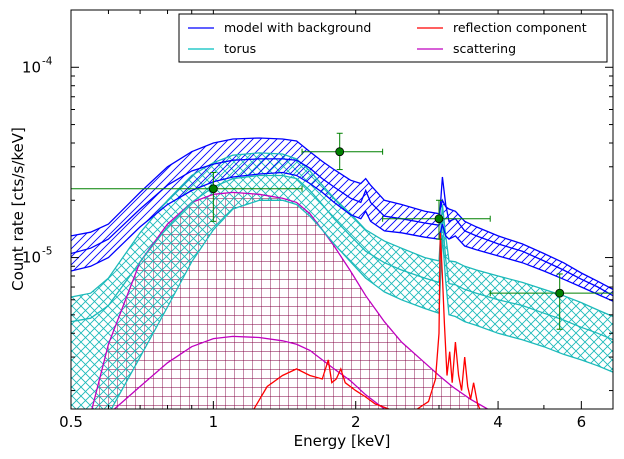 The height and width of the screenshot is (459, 624). I want to click on x-tick-label: 4, so click(498, 422).